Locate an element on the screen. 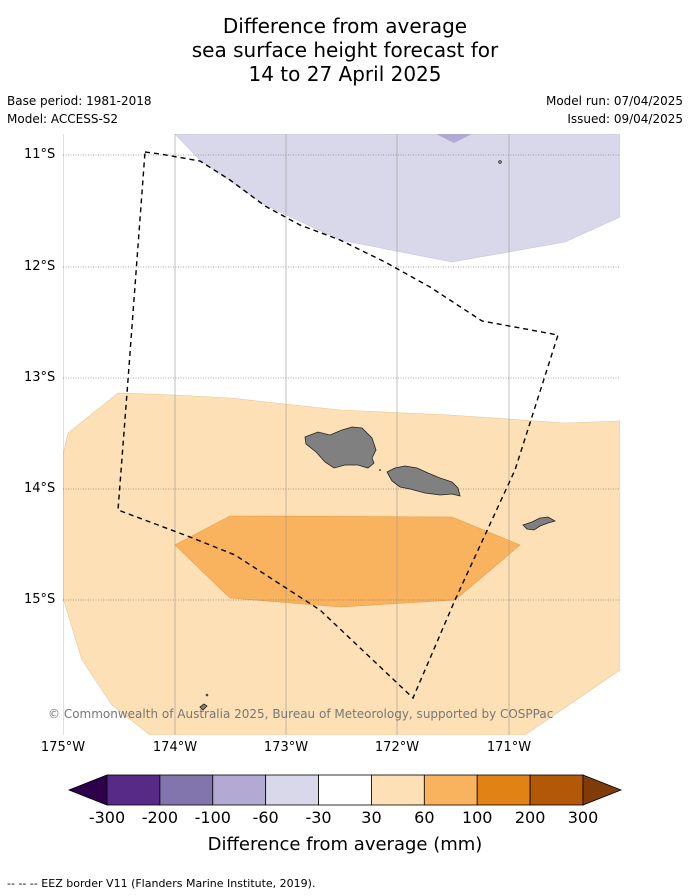 The height and width of the screenshot is (896, 690). title-line-3: 14 to 27 April 2025 is located at coordinates (345, 74).